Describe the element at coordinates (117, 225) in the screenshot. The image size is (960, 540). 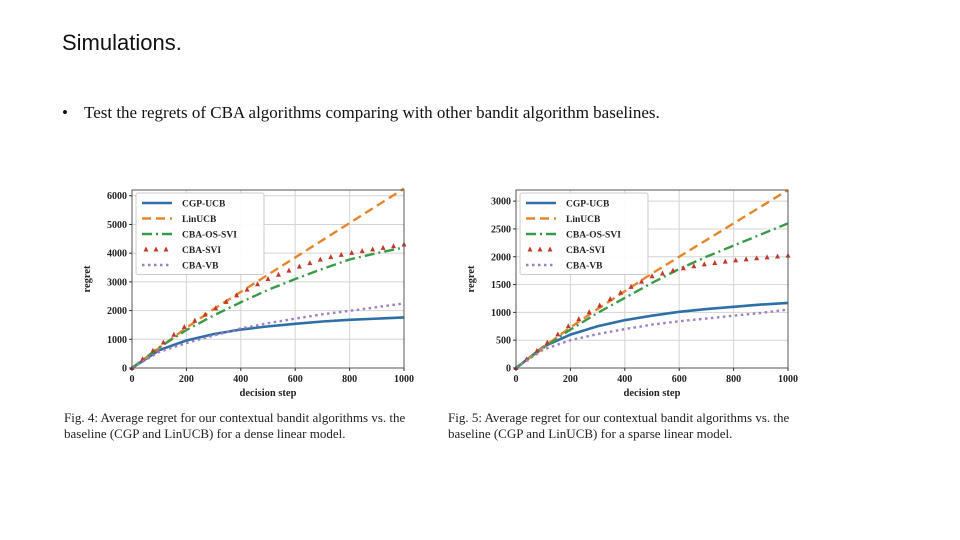
I see `y-tick-label: 5000` at that location.